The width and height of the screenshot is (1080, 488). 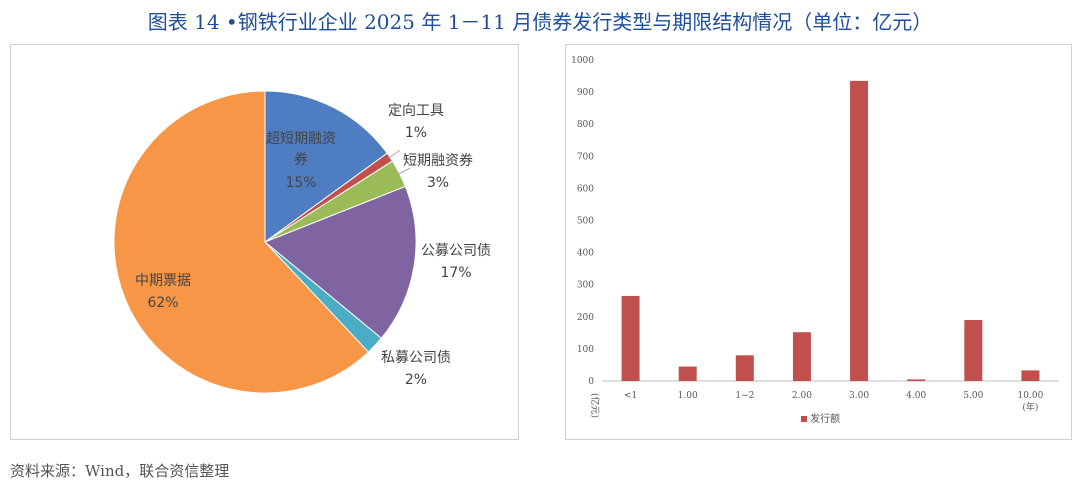 What do you see at coordinates (416, 369) in the screenshot?
I see `pie-label: 私募公司债 2%` at bounding box center [416, 369].